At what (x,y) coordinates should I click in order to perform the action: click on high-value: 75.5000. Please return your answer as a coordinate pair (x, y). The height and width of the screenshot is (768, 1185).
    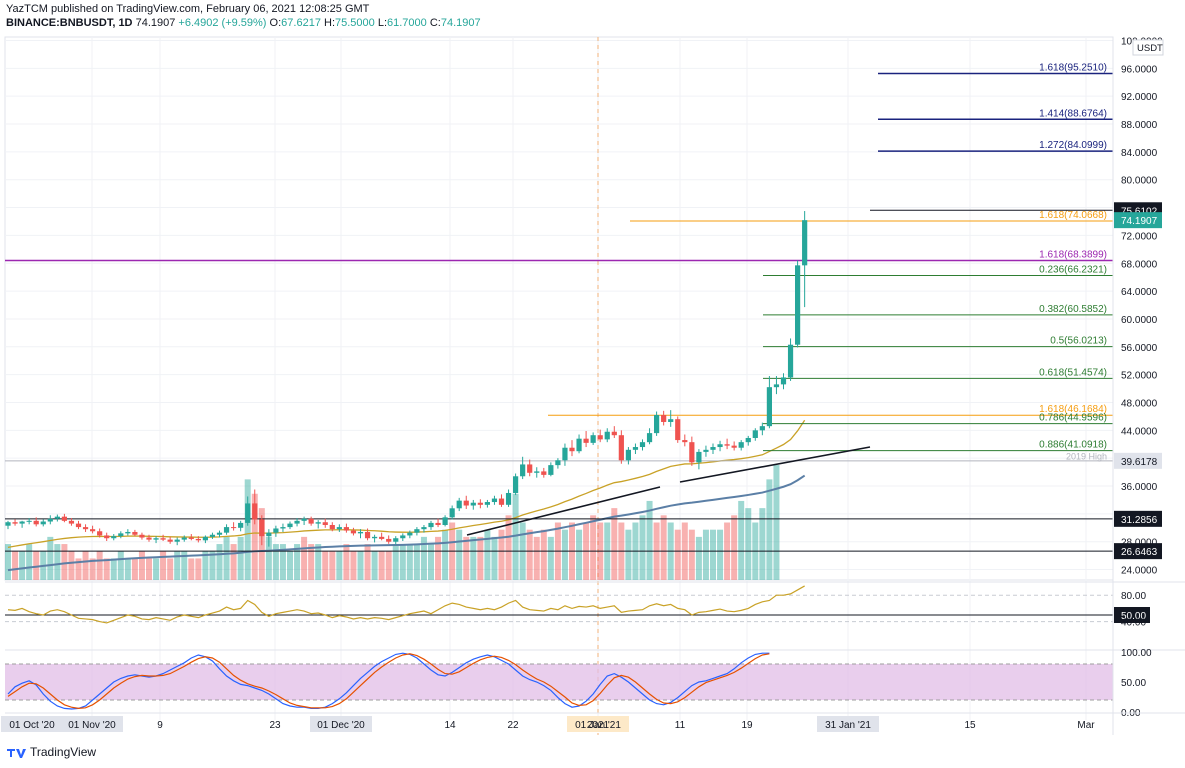
    Looking at the image, I should click on (355, 23).